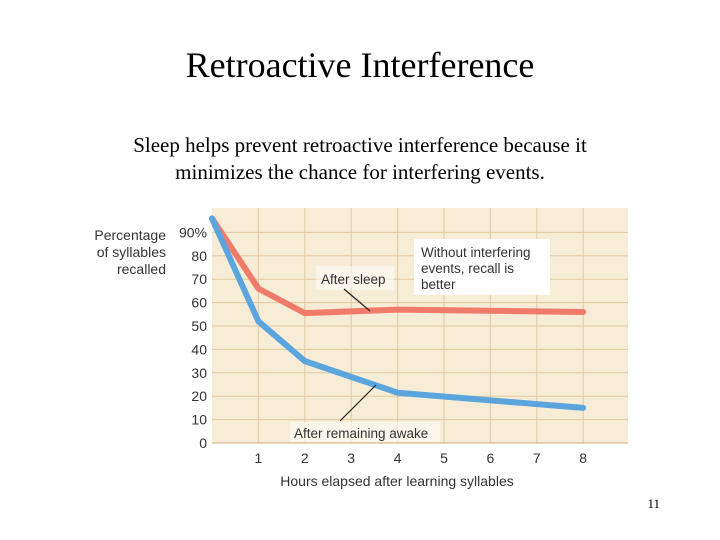 This screenshot has width=720, height=540. I want to click on y-tick-label: 50, so click(199, 326).